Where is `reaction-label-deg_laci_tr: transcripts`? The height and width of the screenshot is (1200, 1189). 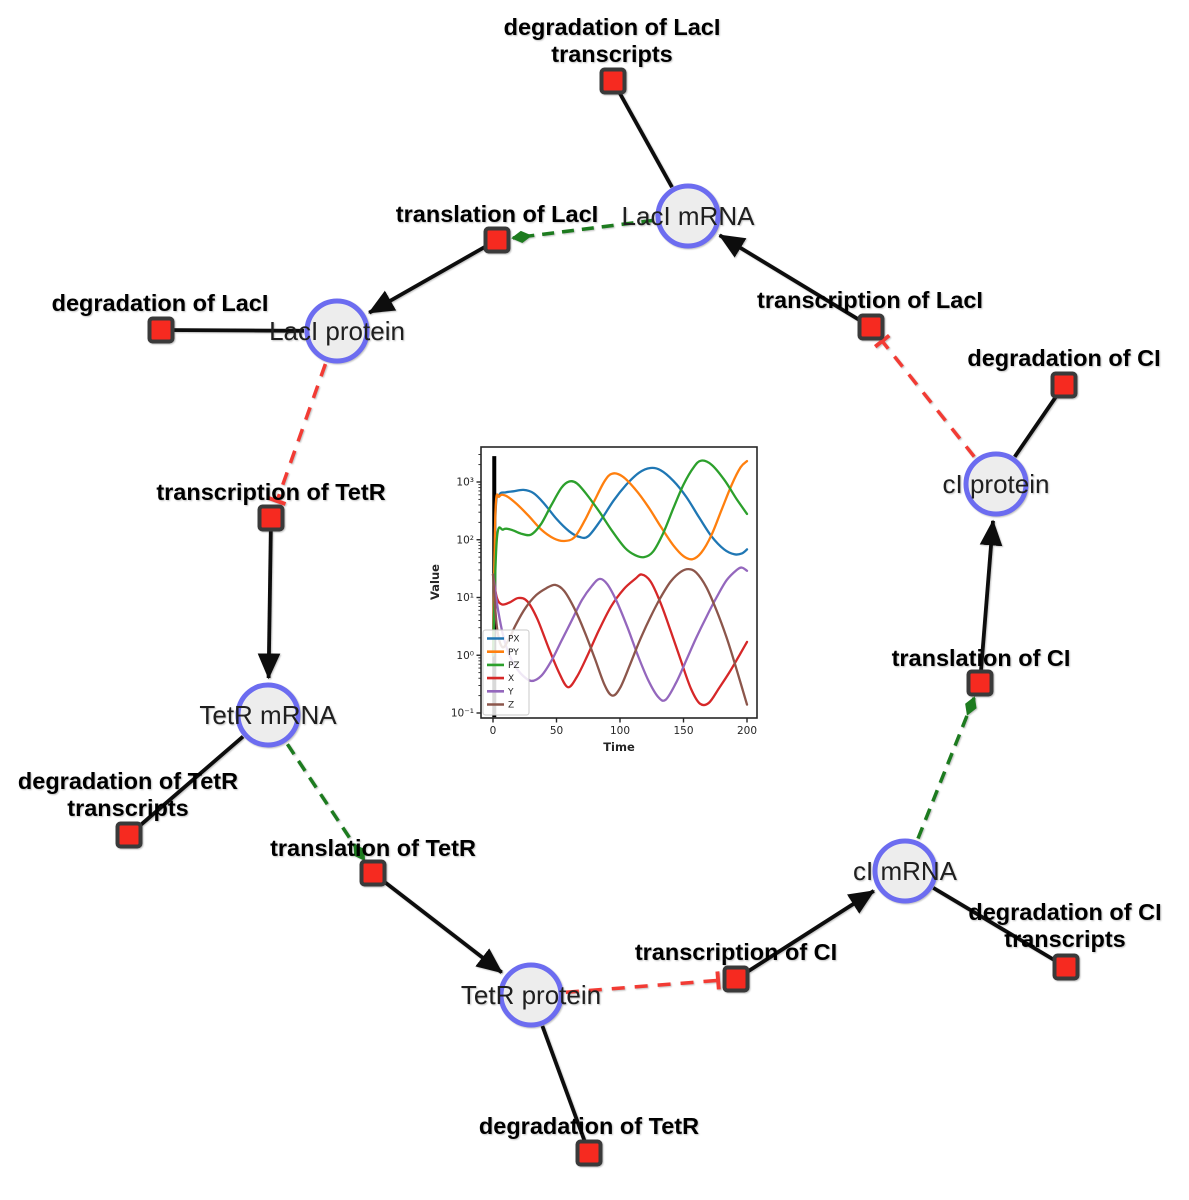
reaction-label-deg_laci_tr: transcripts is located at coordinates (611, 54).